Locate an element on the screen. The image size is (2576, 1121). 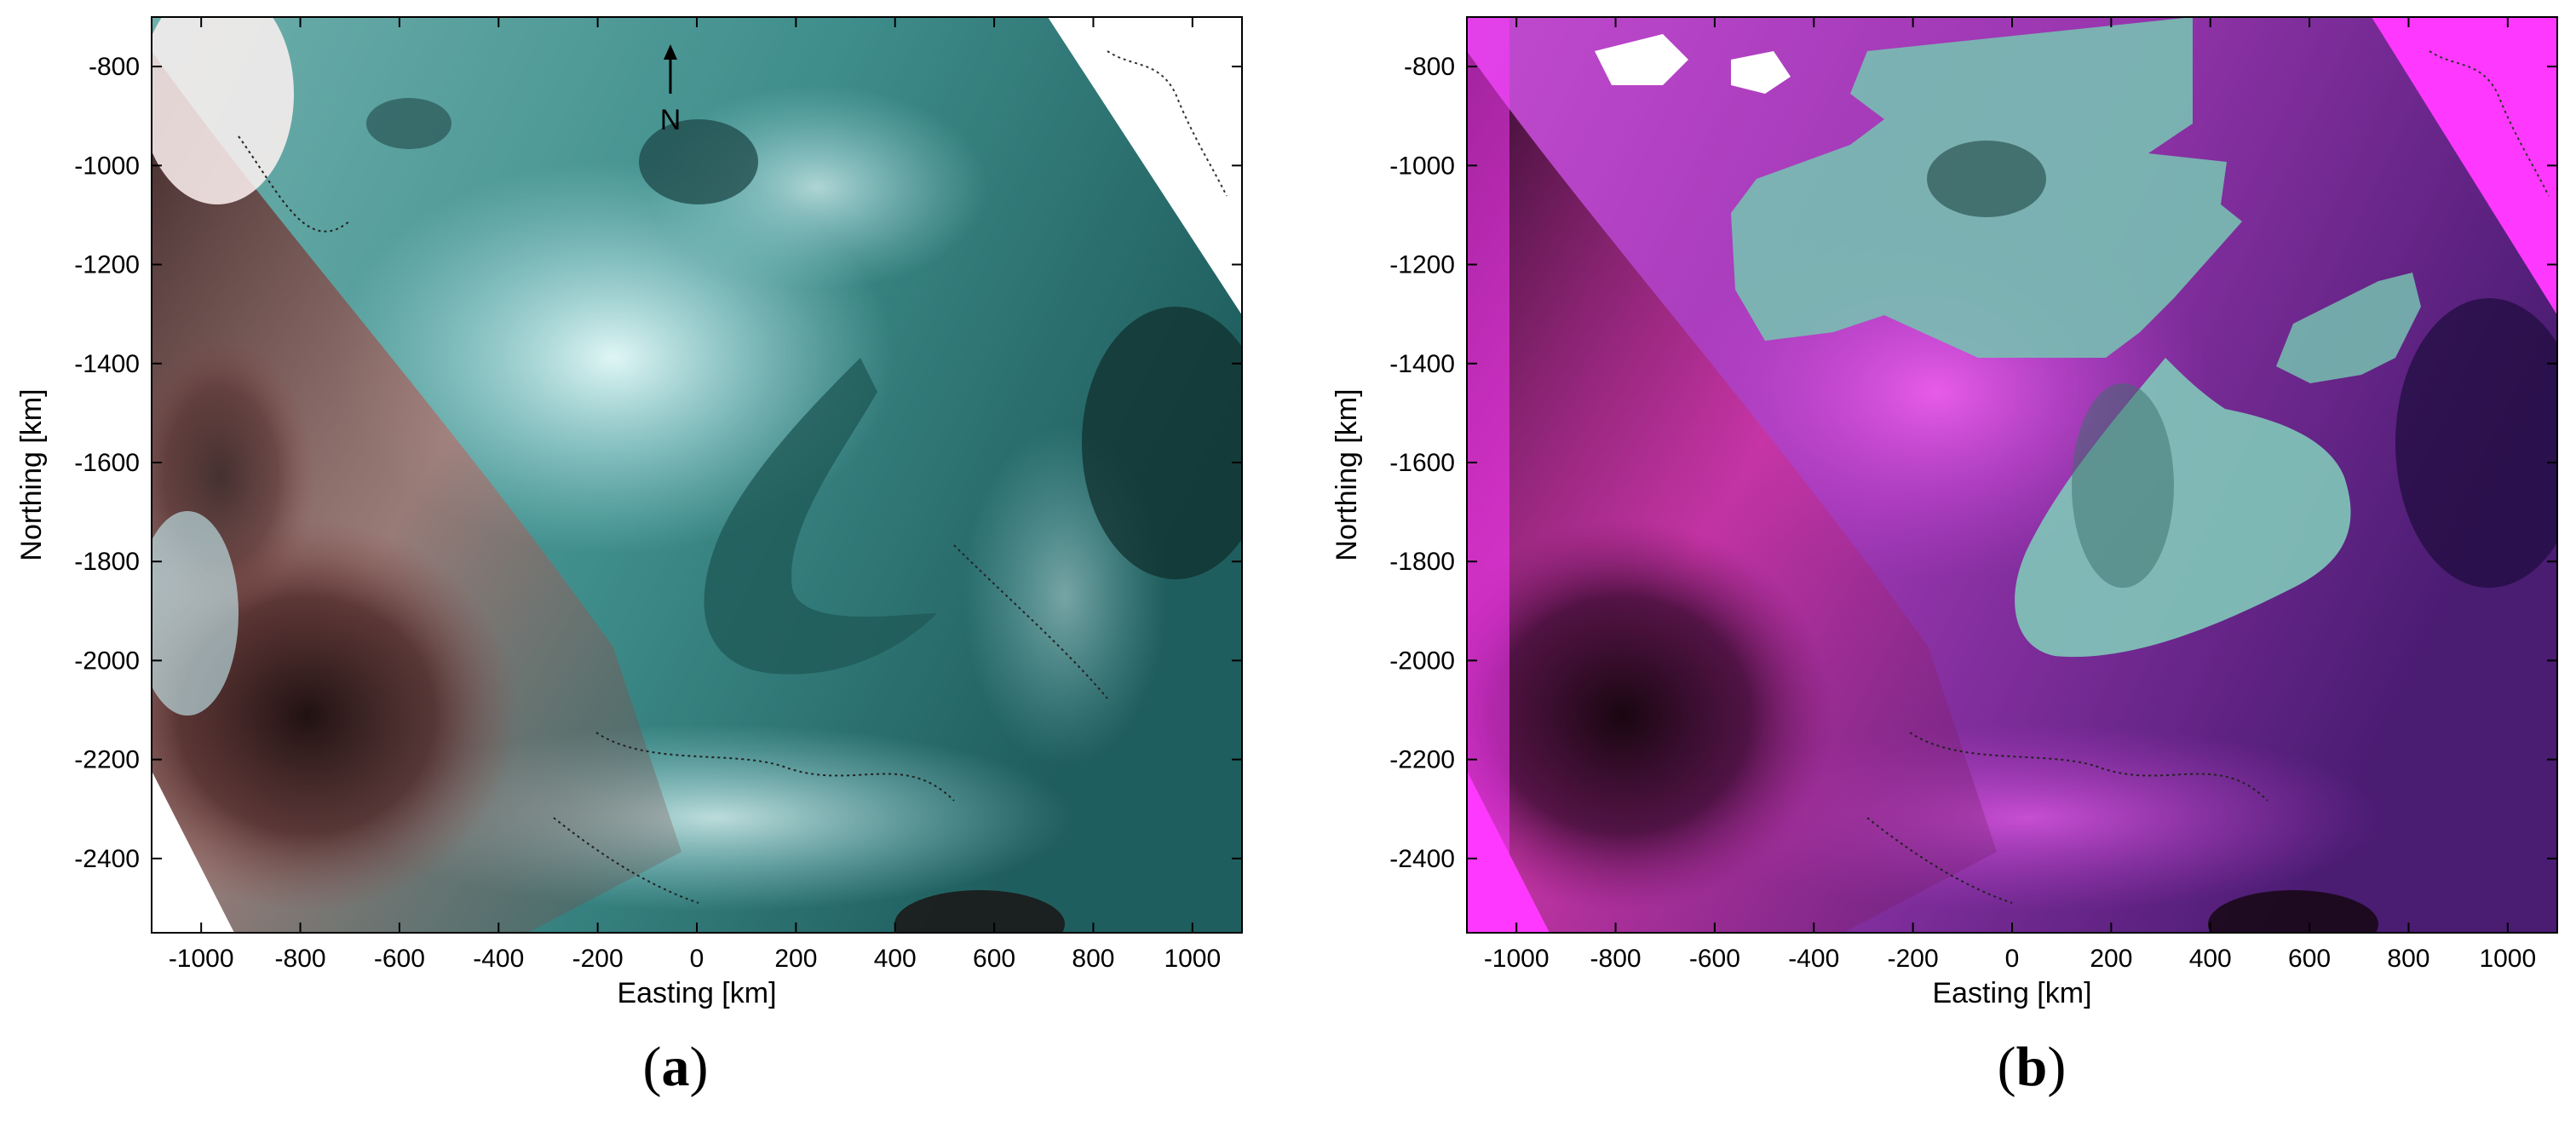
north-arrow-head is located at coordinates (671, 52).